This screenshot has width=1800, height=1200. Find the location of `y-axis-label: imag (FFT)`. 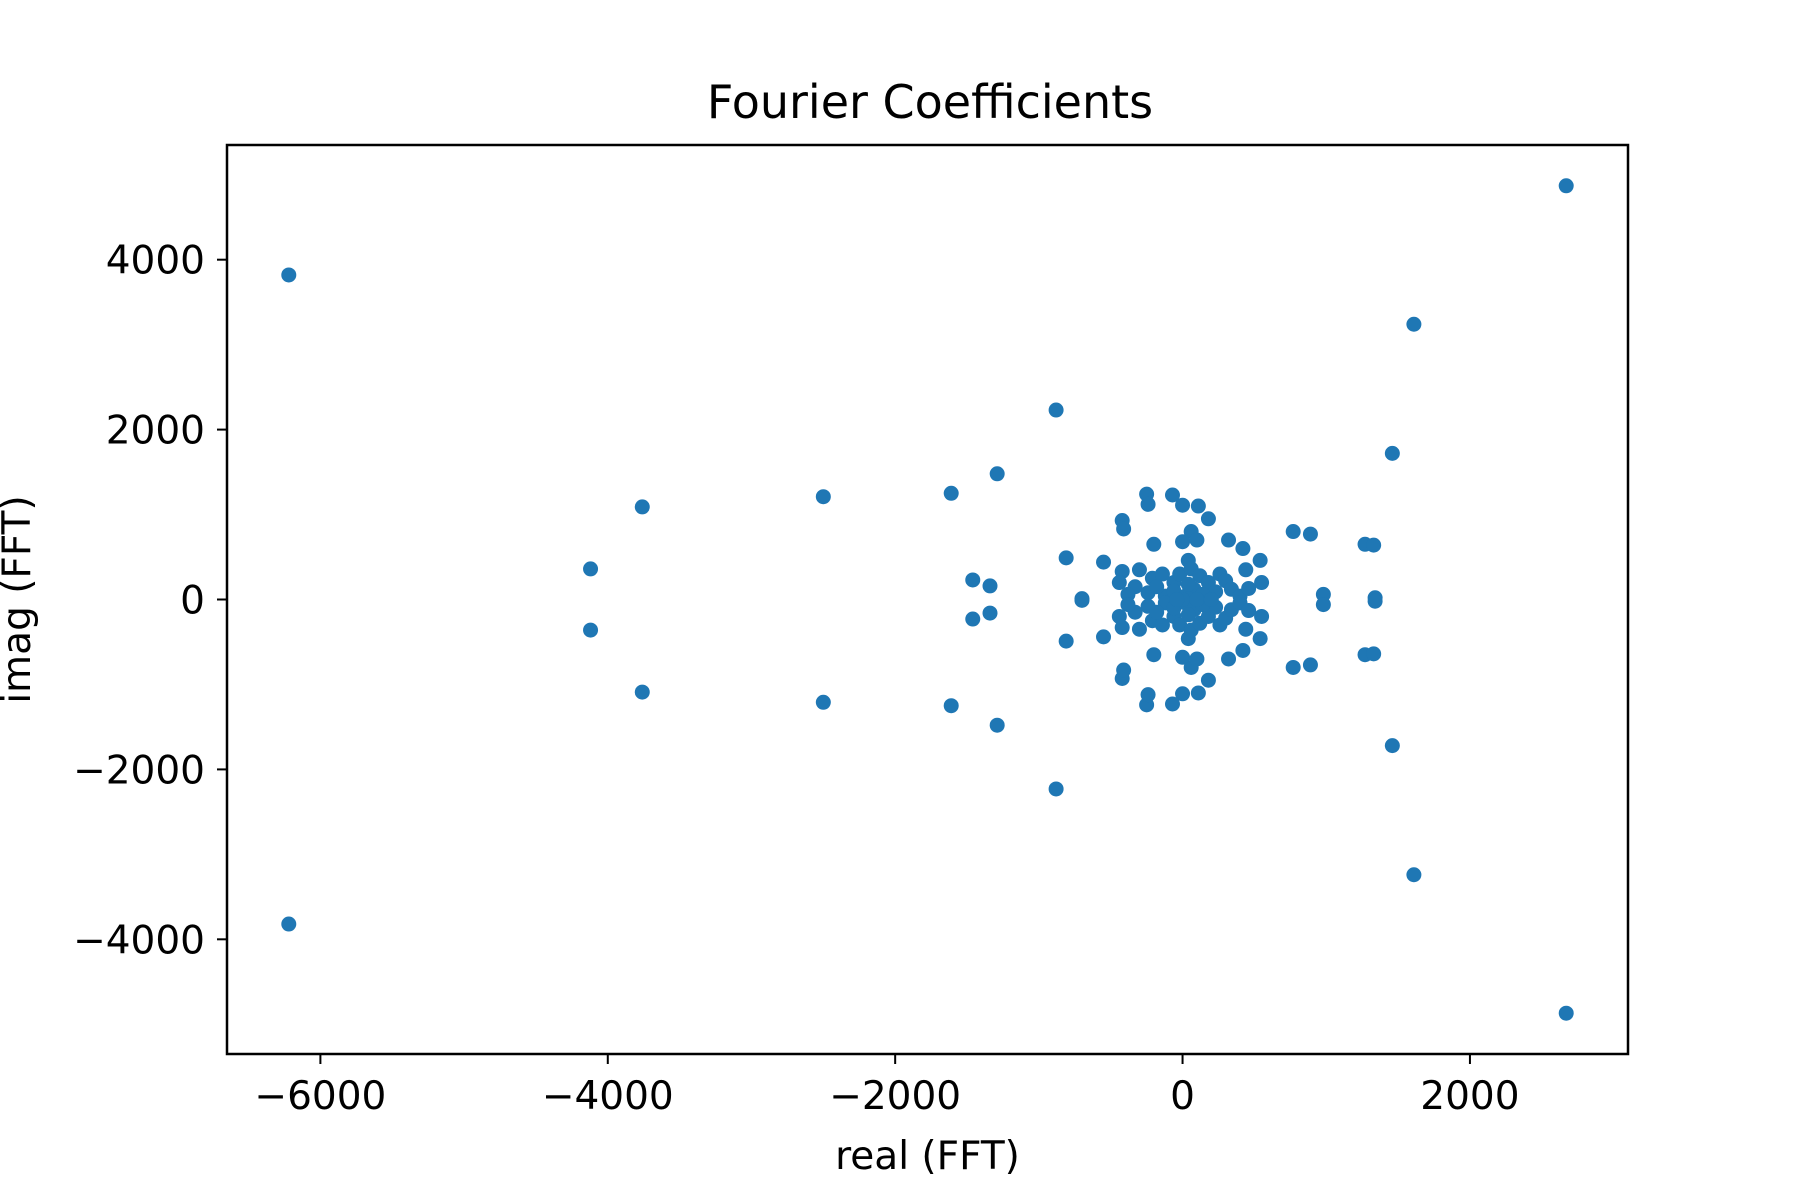

y-axis-label: imag (FFT) is located at coordinates (20, 599).